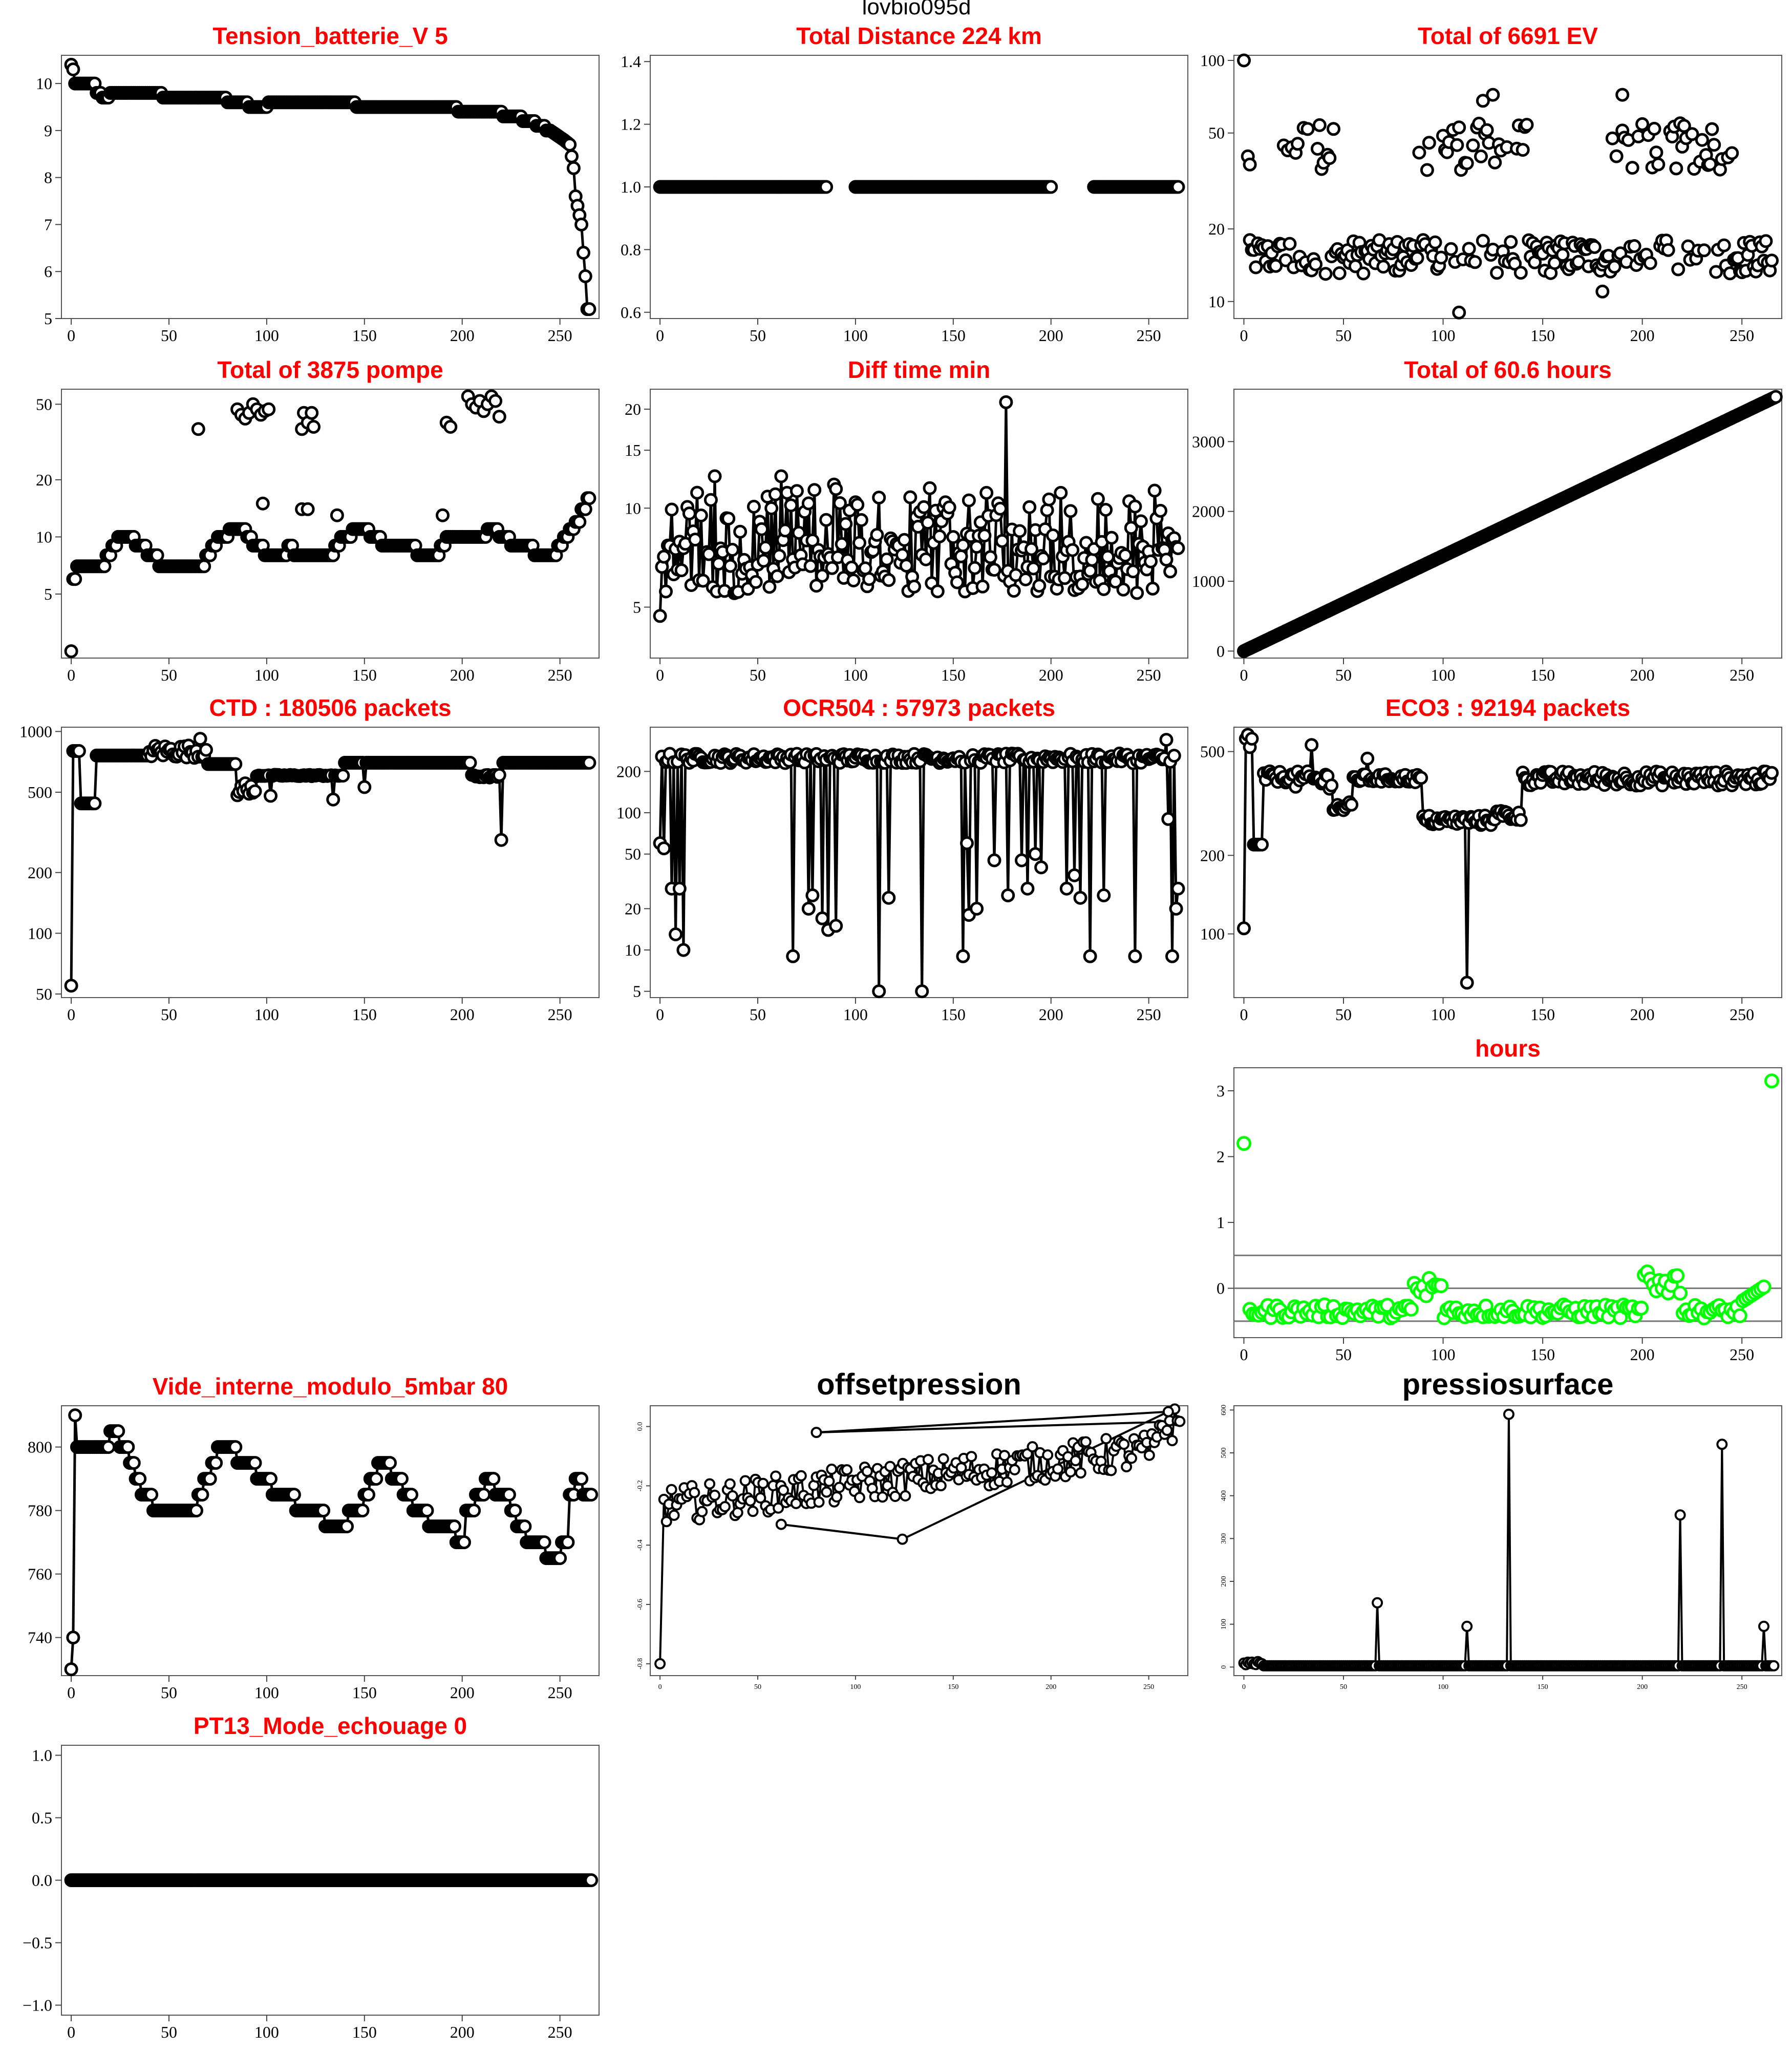  I want to click on y-tick-label: 0.0, so click(42, 1881).